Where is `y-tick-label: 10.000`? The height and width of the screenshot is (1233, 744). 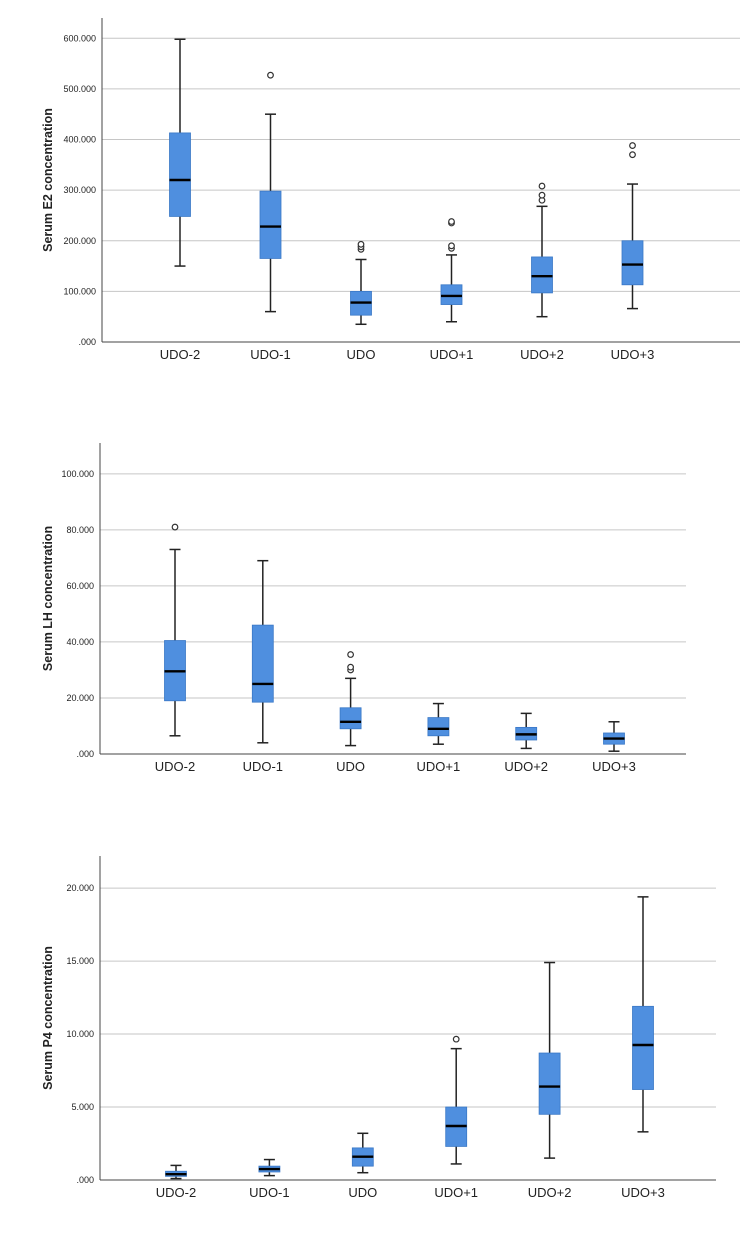
y-tick-label: 10.000 is located at coordinates (80, 1034).